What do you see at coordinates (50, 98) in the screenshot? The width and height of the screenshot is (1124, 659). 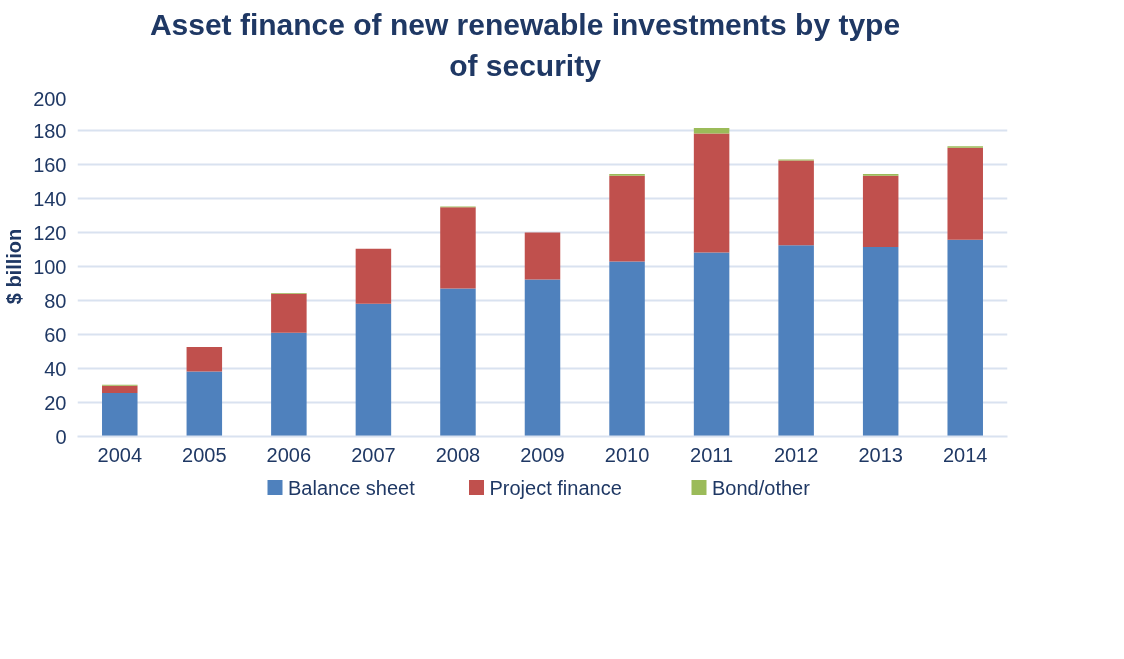 I see `y-tick-label: 200` at bounding box center [50, 98].